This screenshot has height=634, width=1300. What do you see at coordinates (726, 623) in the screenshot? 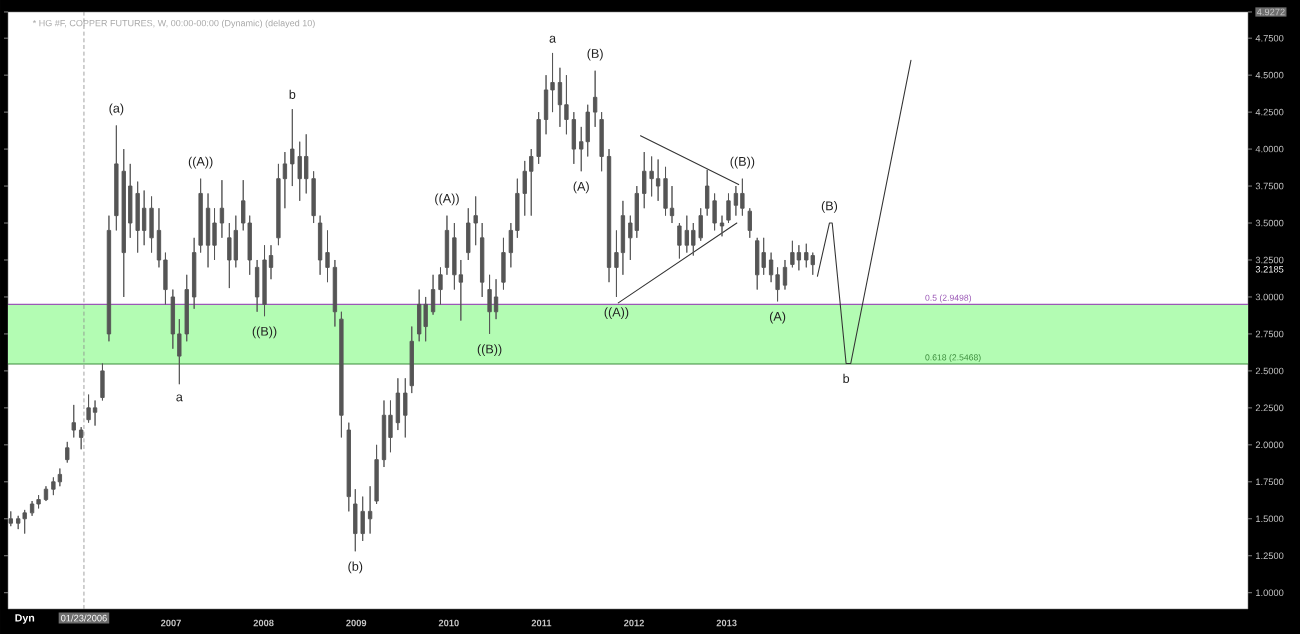
I see `x-tick-label: 2013` at bounding box center [726, 623].